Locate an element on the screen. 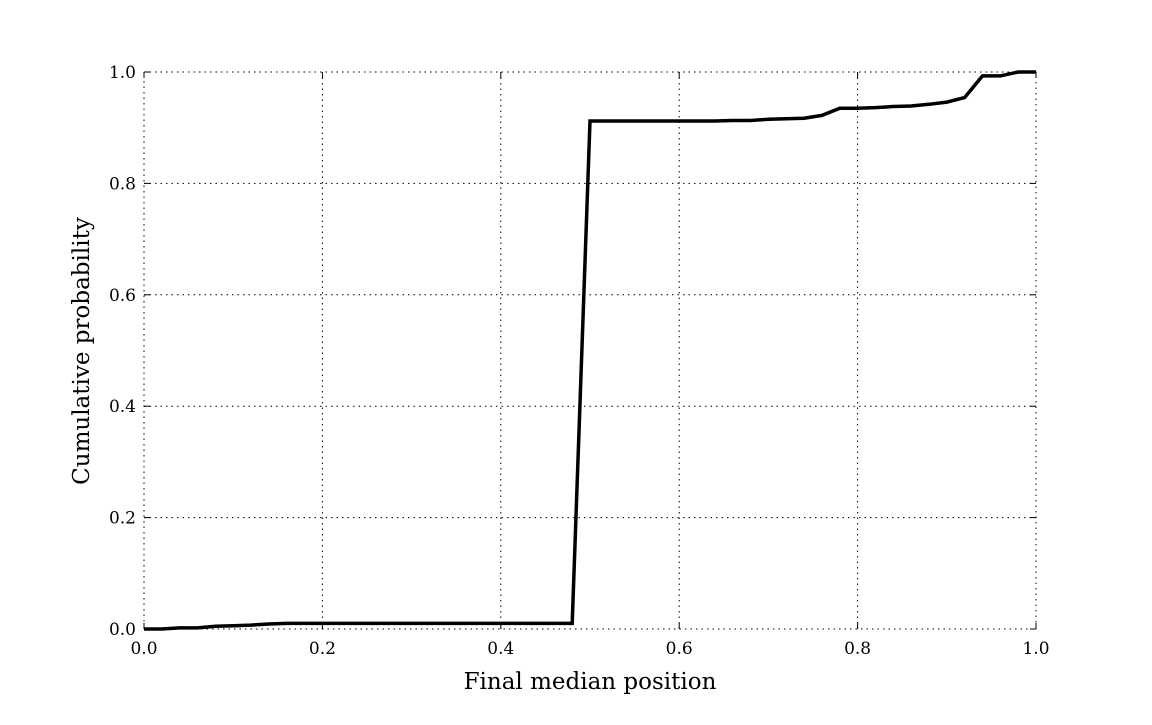  x-tick-label: 1.0 is located at coordinates (1035, 649).